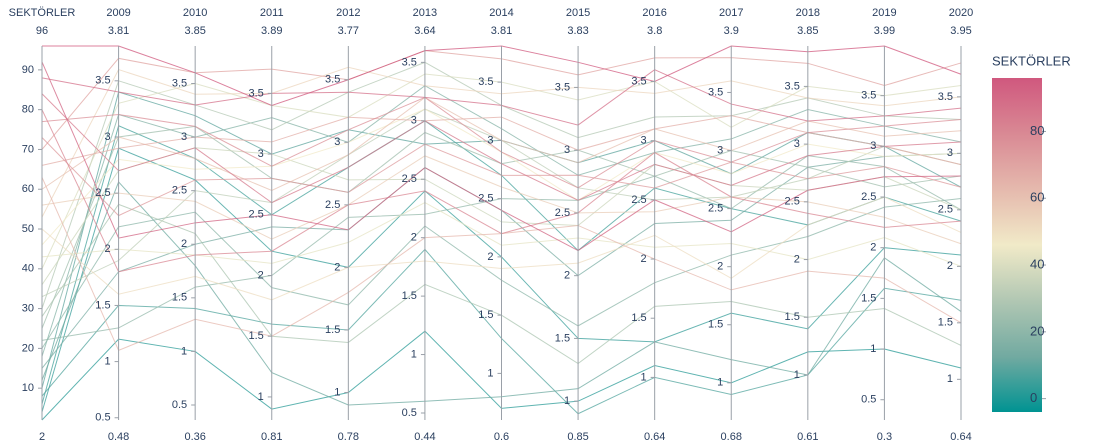  Describe the element at coordinates (424, 437) in the screenshot. I see `range-min: 0.44` at that location.